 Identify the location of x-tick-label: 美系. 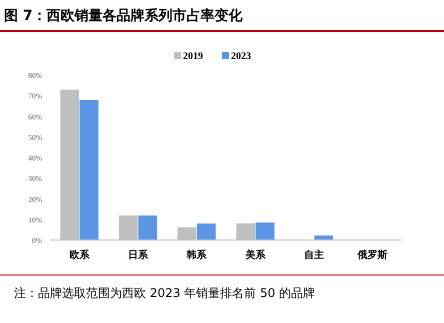
(255, 255).